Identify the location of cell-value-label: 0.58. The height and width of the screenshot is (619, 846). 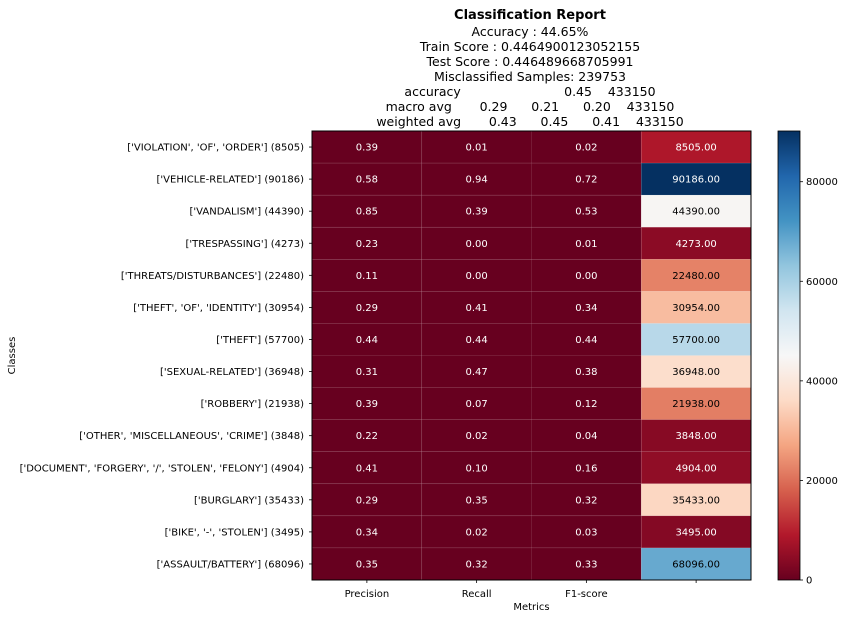
(367, 180).